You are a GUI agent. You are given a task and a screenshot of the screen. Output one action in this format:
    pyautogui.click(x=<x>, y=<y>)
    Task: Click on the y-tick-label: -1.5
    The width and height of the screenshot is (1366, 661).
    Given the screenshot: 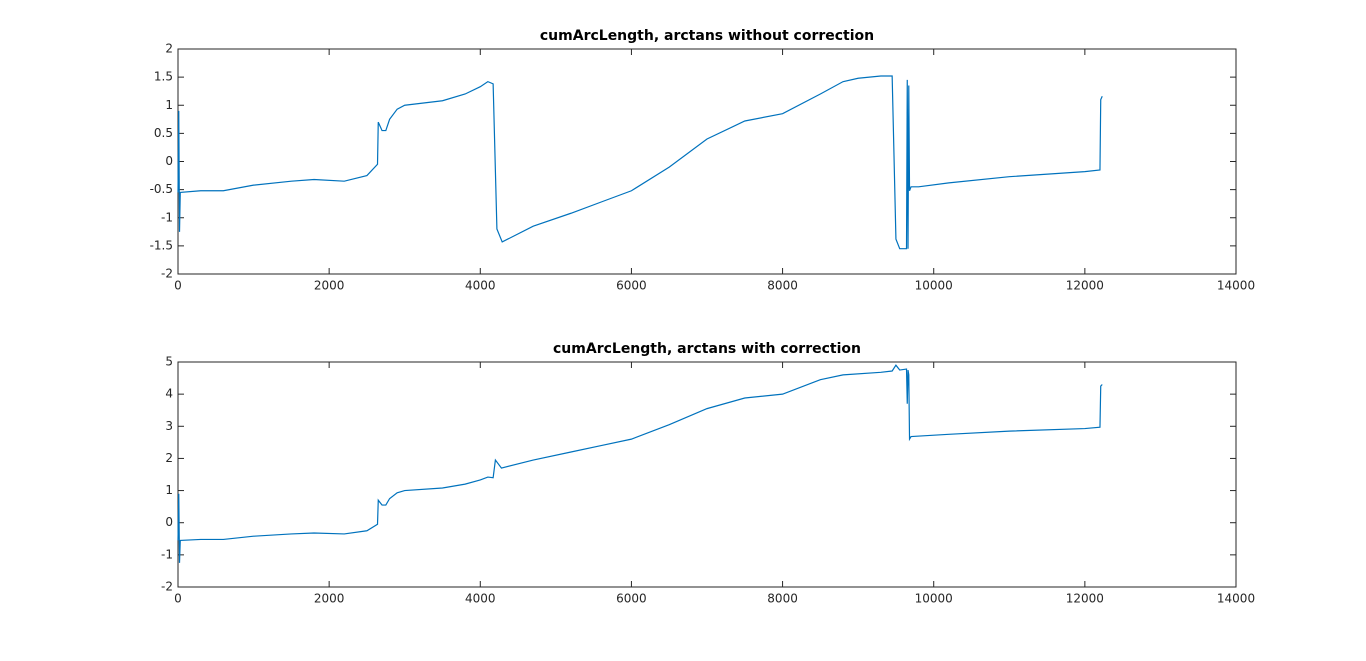 What is the action you would take?
    pyautogui.click(x=161, y=245)
    